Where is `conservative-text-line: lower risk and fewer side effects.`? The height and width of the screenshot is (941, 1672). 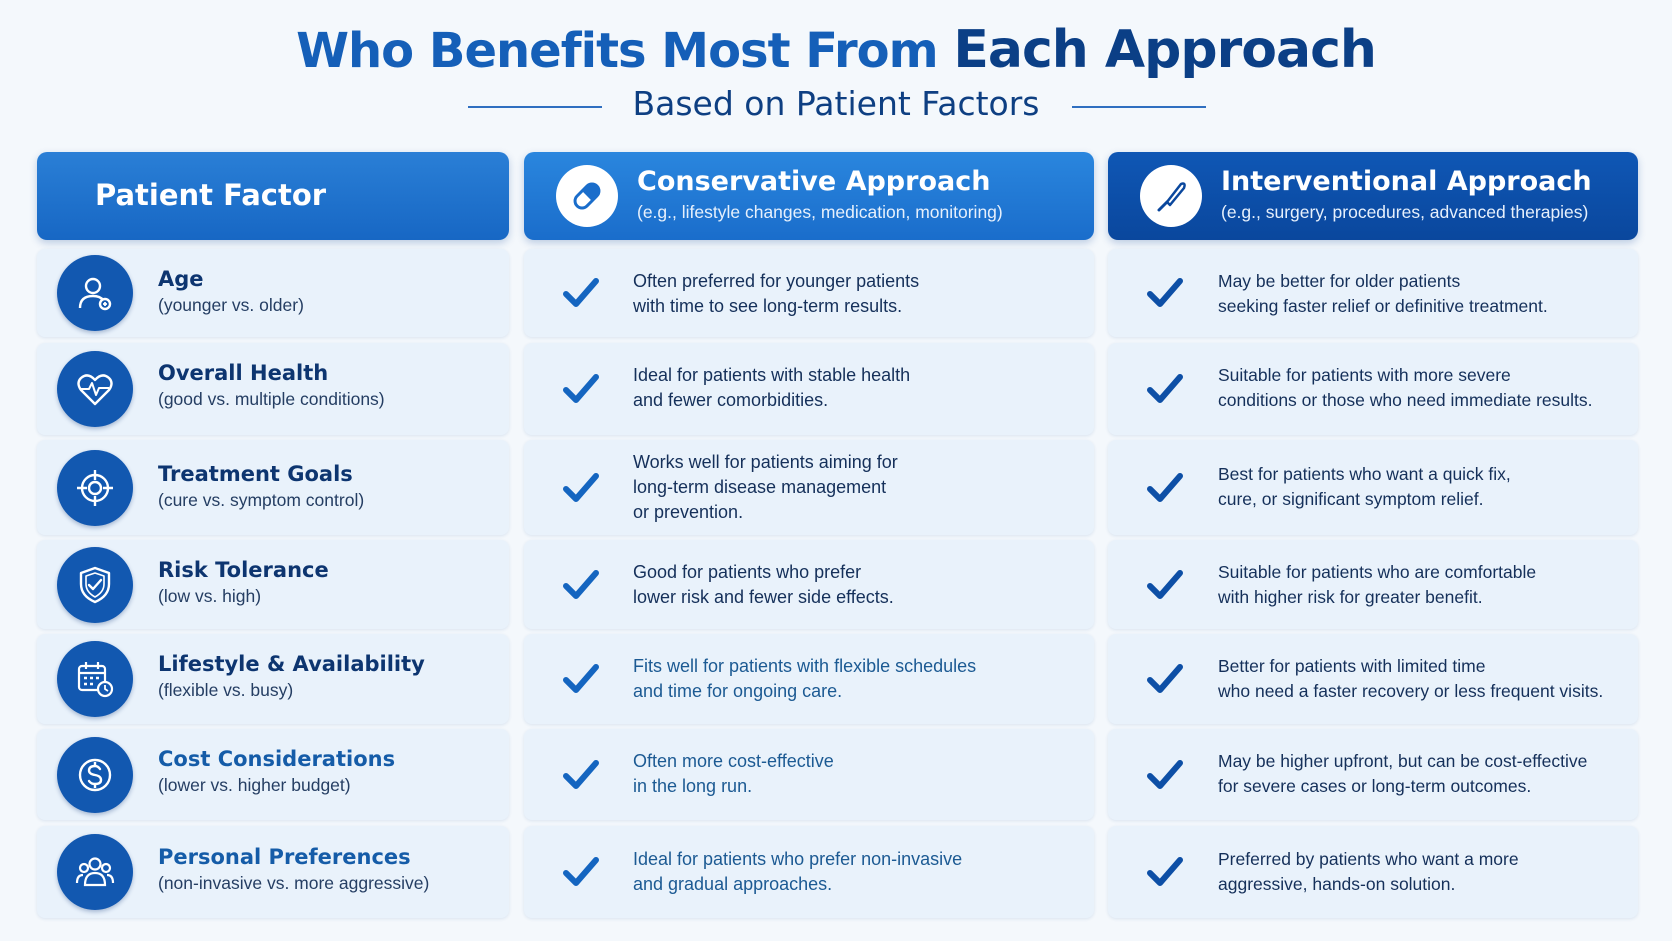
conservative-text-line: lower risk and fewer side effects. is located at coordinates (763, 597).